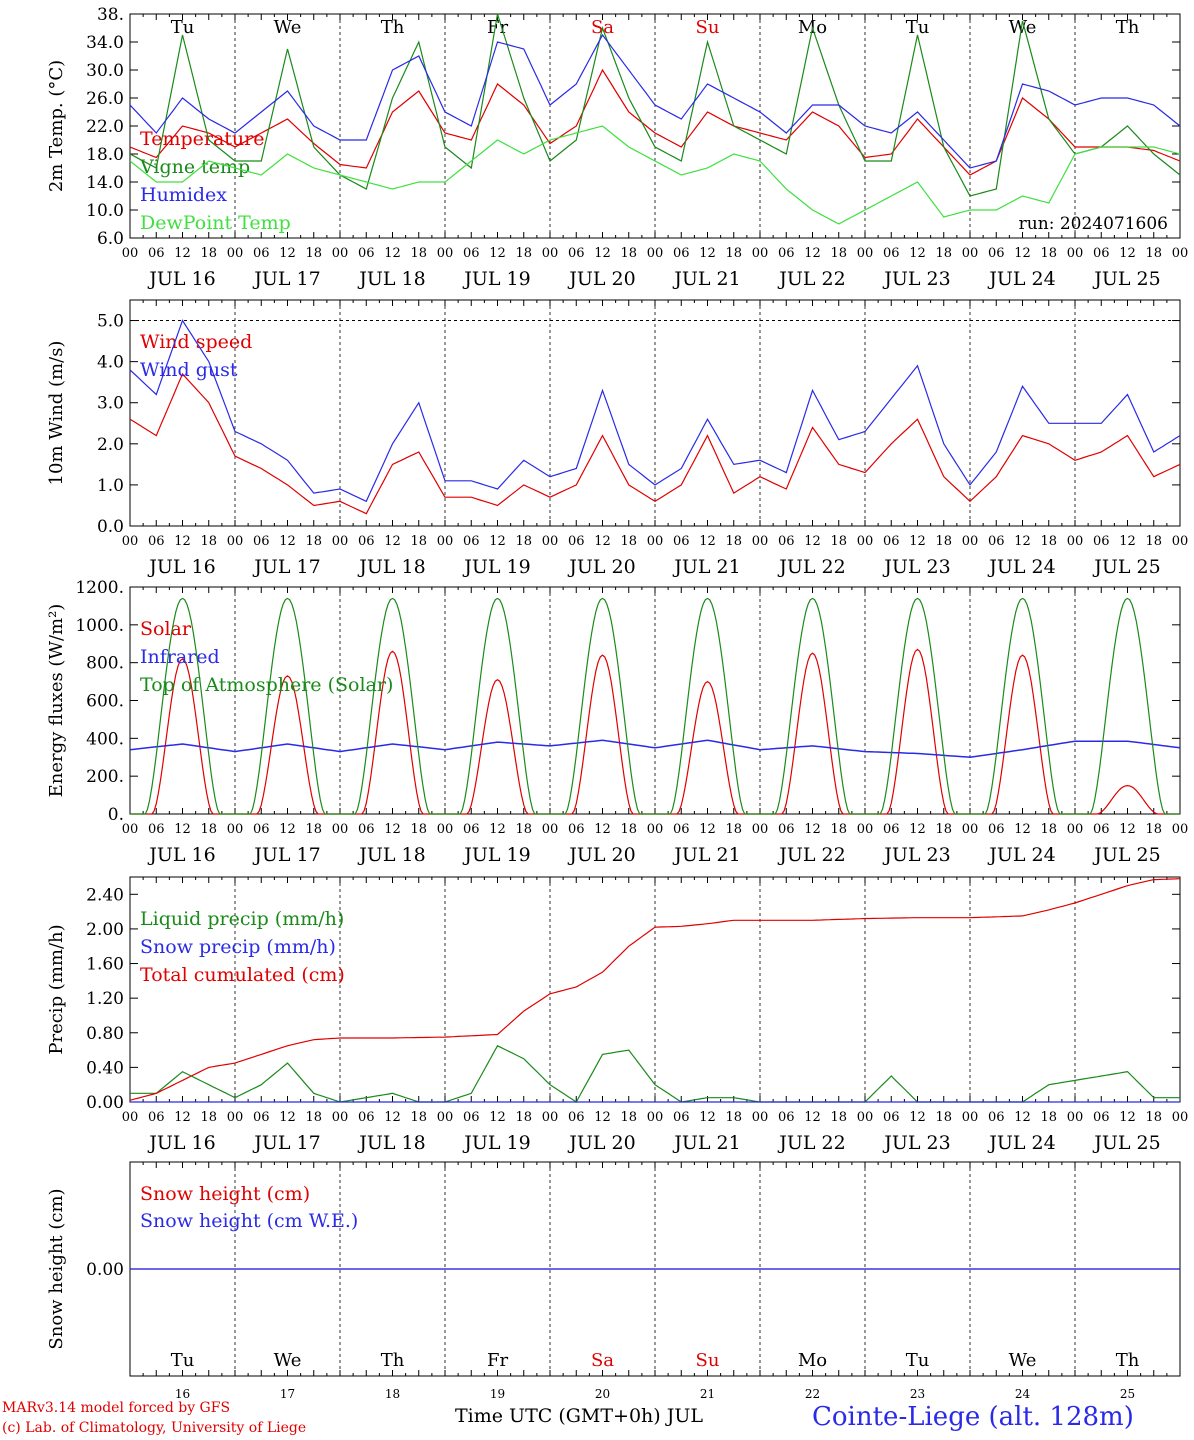  What do you see at coordinates (655, 126) in the screenshot?
I see `panel-frame` at bounding box center [655, 126].